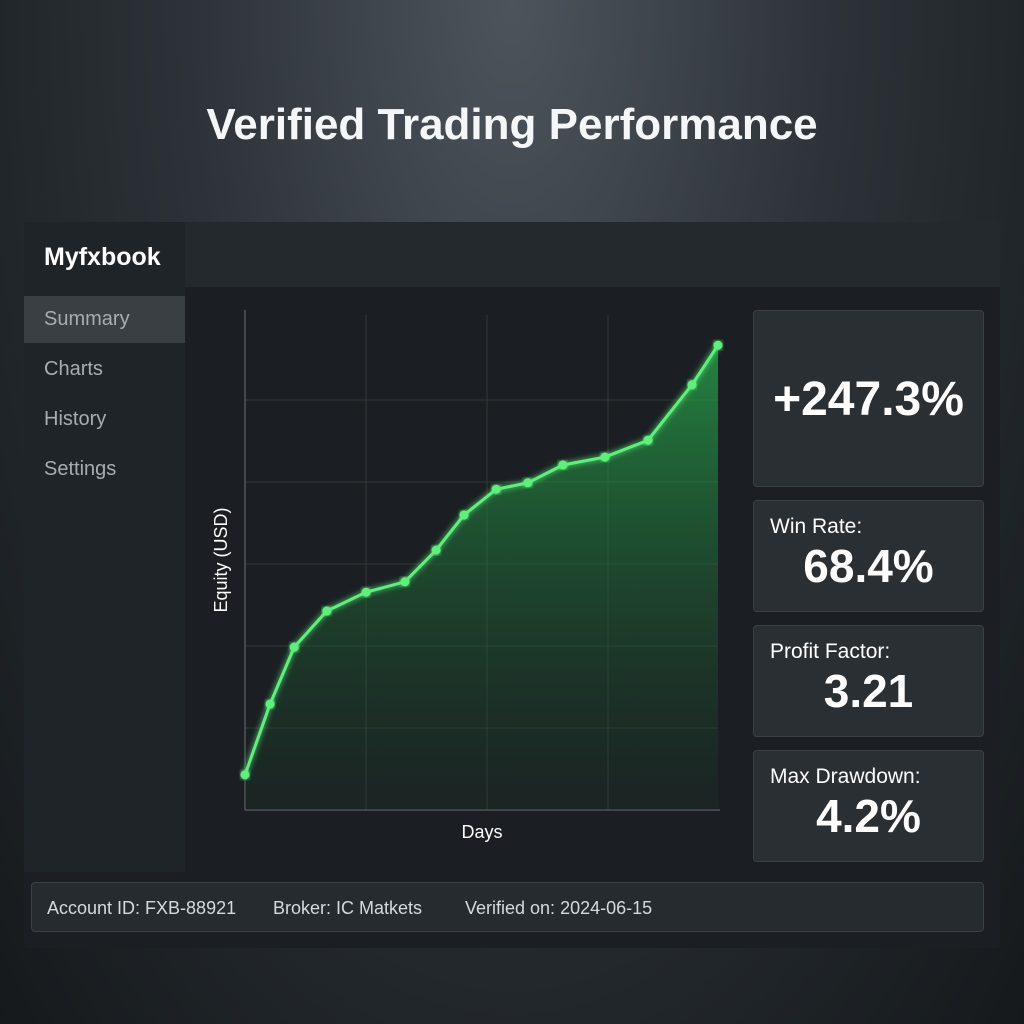  I want to click on footer-item: Broker: IC Matkets, so click(348, 908).